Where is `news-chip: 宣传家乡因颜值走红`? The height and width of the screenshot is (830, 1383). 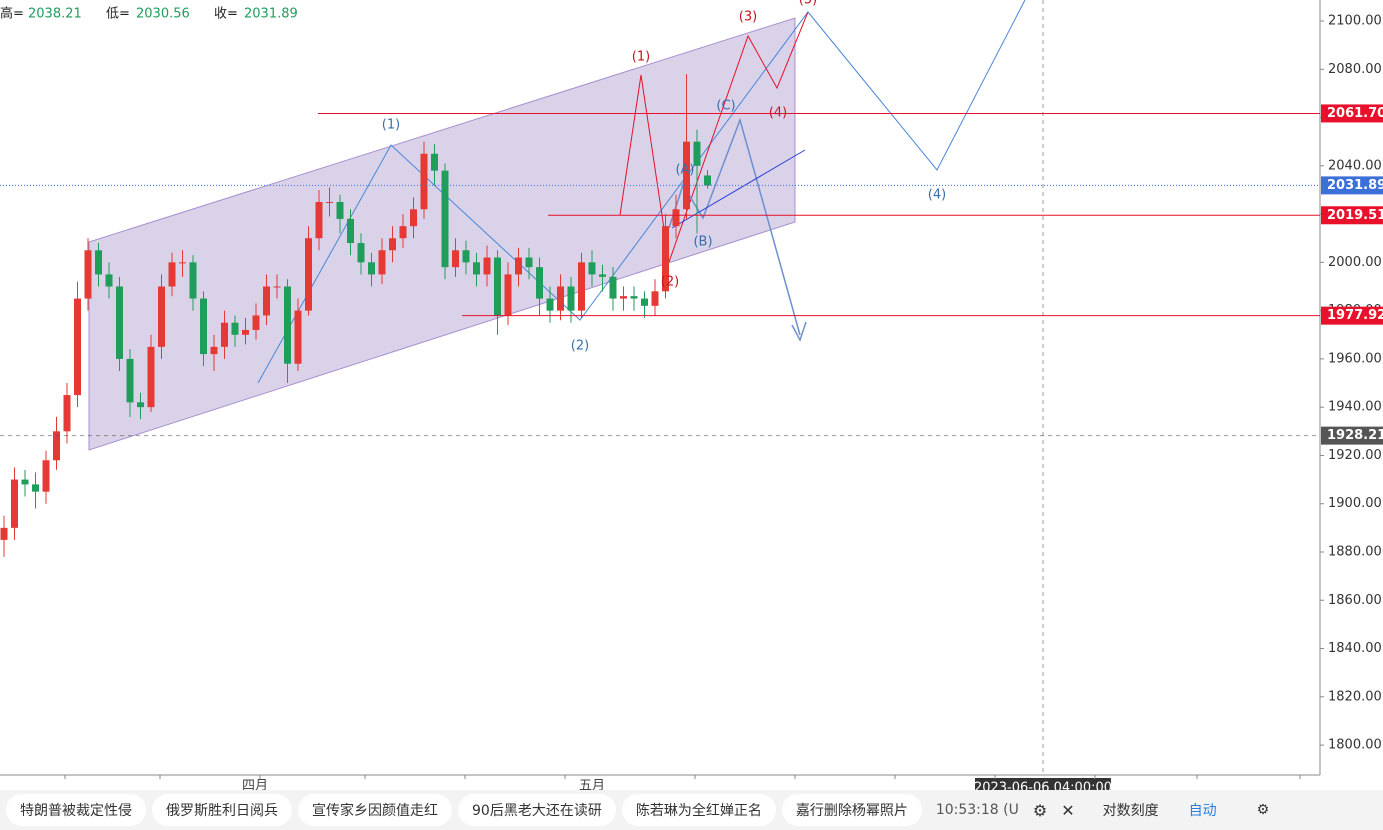 news-chip: 宣传家乡因颜值走红 is located at coordinates (375, 810).